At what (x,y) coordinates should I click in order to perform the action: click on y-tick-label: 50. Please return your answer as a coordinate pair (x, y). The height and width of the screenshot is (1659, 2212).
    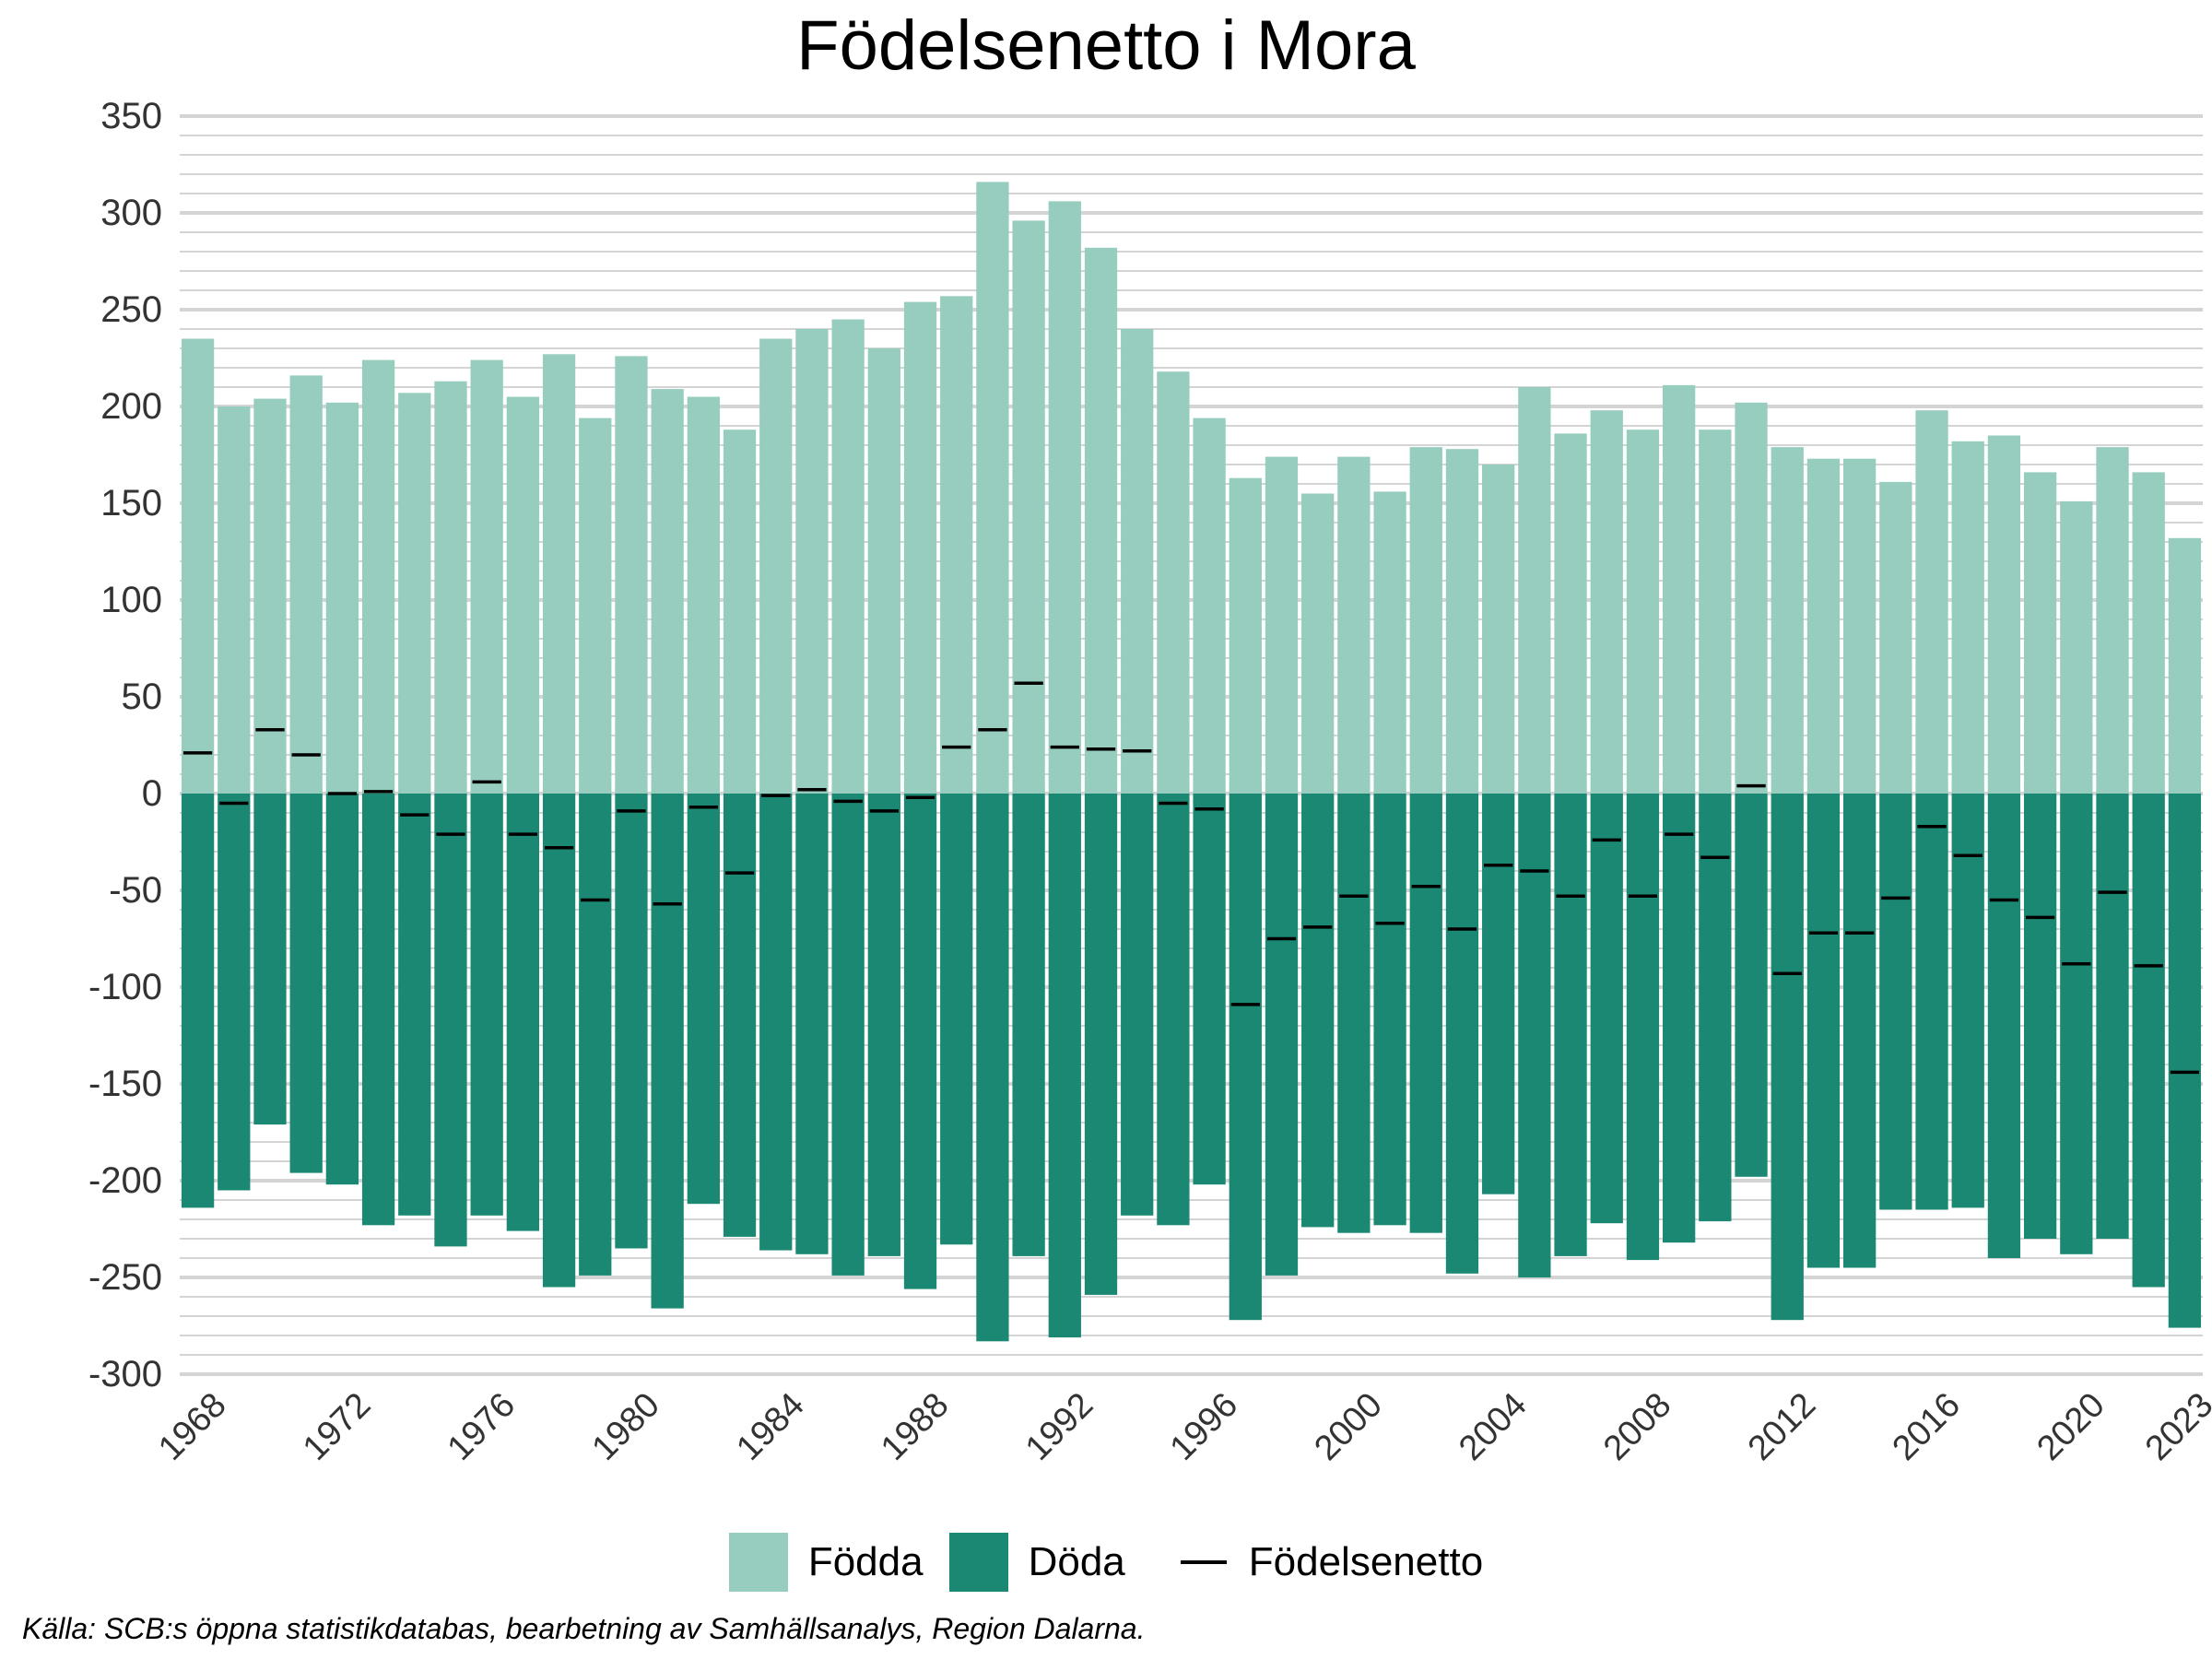
    Looking at the image, I should click on (142, 697).